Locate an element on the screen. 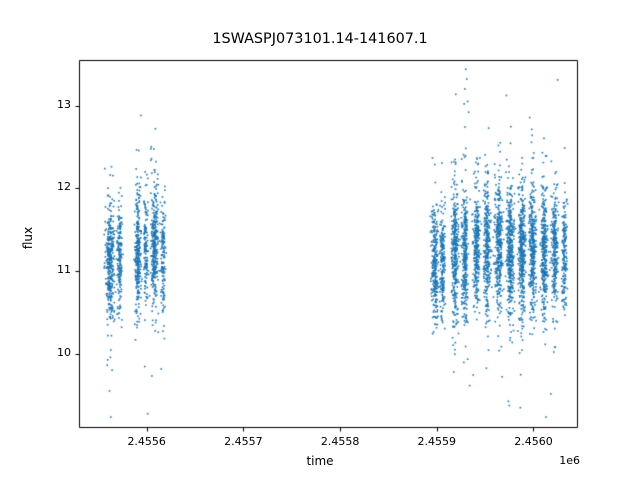 The height and width of the screenshot is (480, 640). y-tick-label: 10 is located at coordinates (64, 353).